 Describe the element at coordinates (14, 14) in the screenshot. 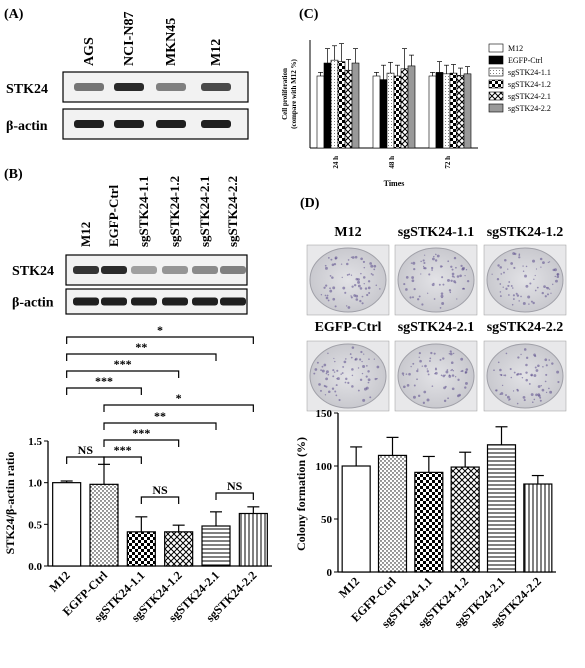

I see `panel-label-a: (A)` at that location.